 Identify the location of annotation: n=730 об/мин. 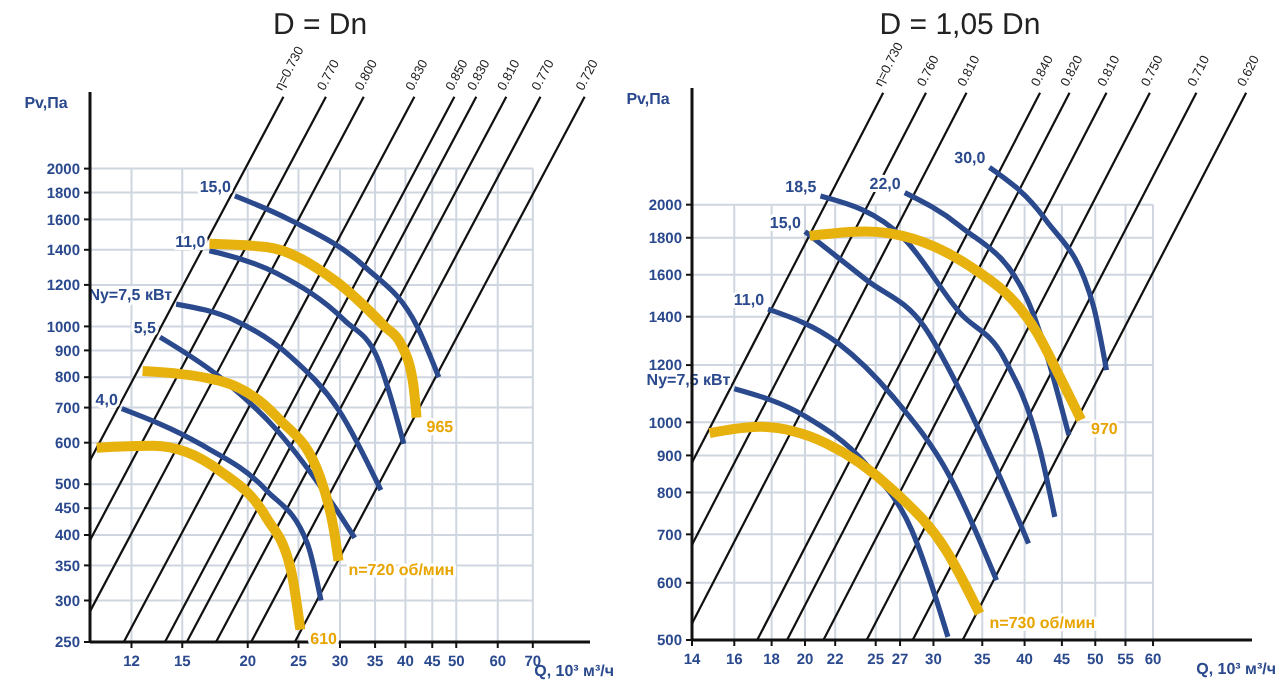
(1042, 622).